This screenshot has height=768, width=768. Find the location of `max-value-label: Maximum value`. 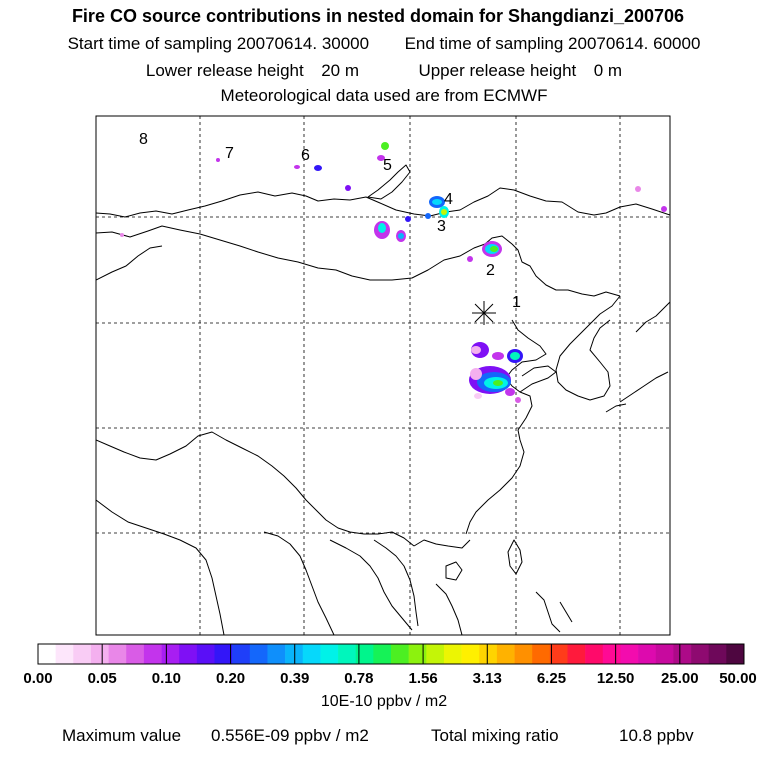

max-value-label: Maximum value is located at coordinates (122, 735).